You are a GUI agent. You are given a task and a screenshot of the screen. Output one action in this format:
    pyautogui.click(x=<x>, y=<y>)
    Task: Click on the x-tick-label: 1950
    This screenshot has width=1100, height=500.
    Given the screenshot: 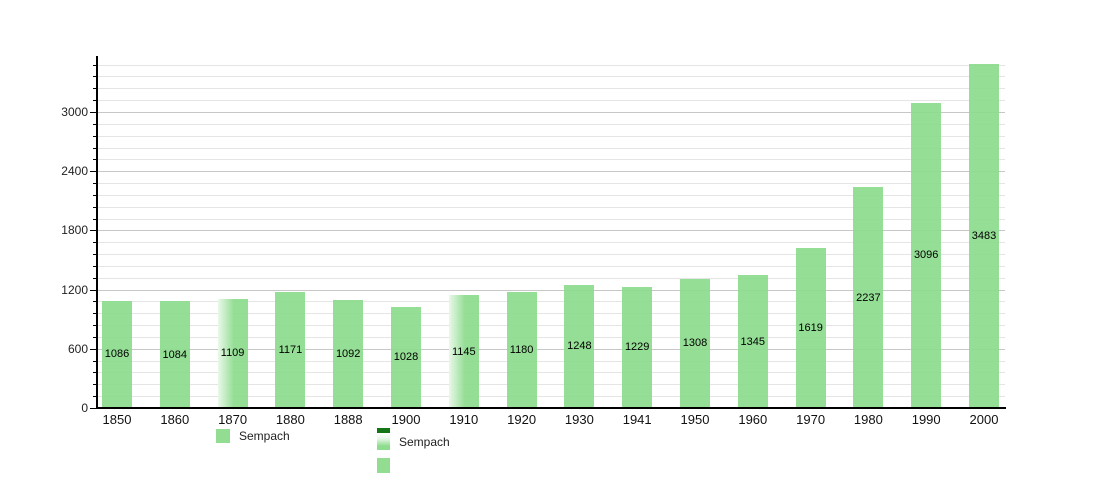 What is the action you would take?
    pyautogui.click(x=695, y=419)
    